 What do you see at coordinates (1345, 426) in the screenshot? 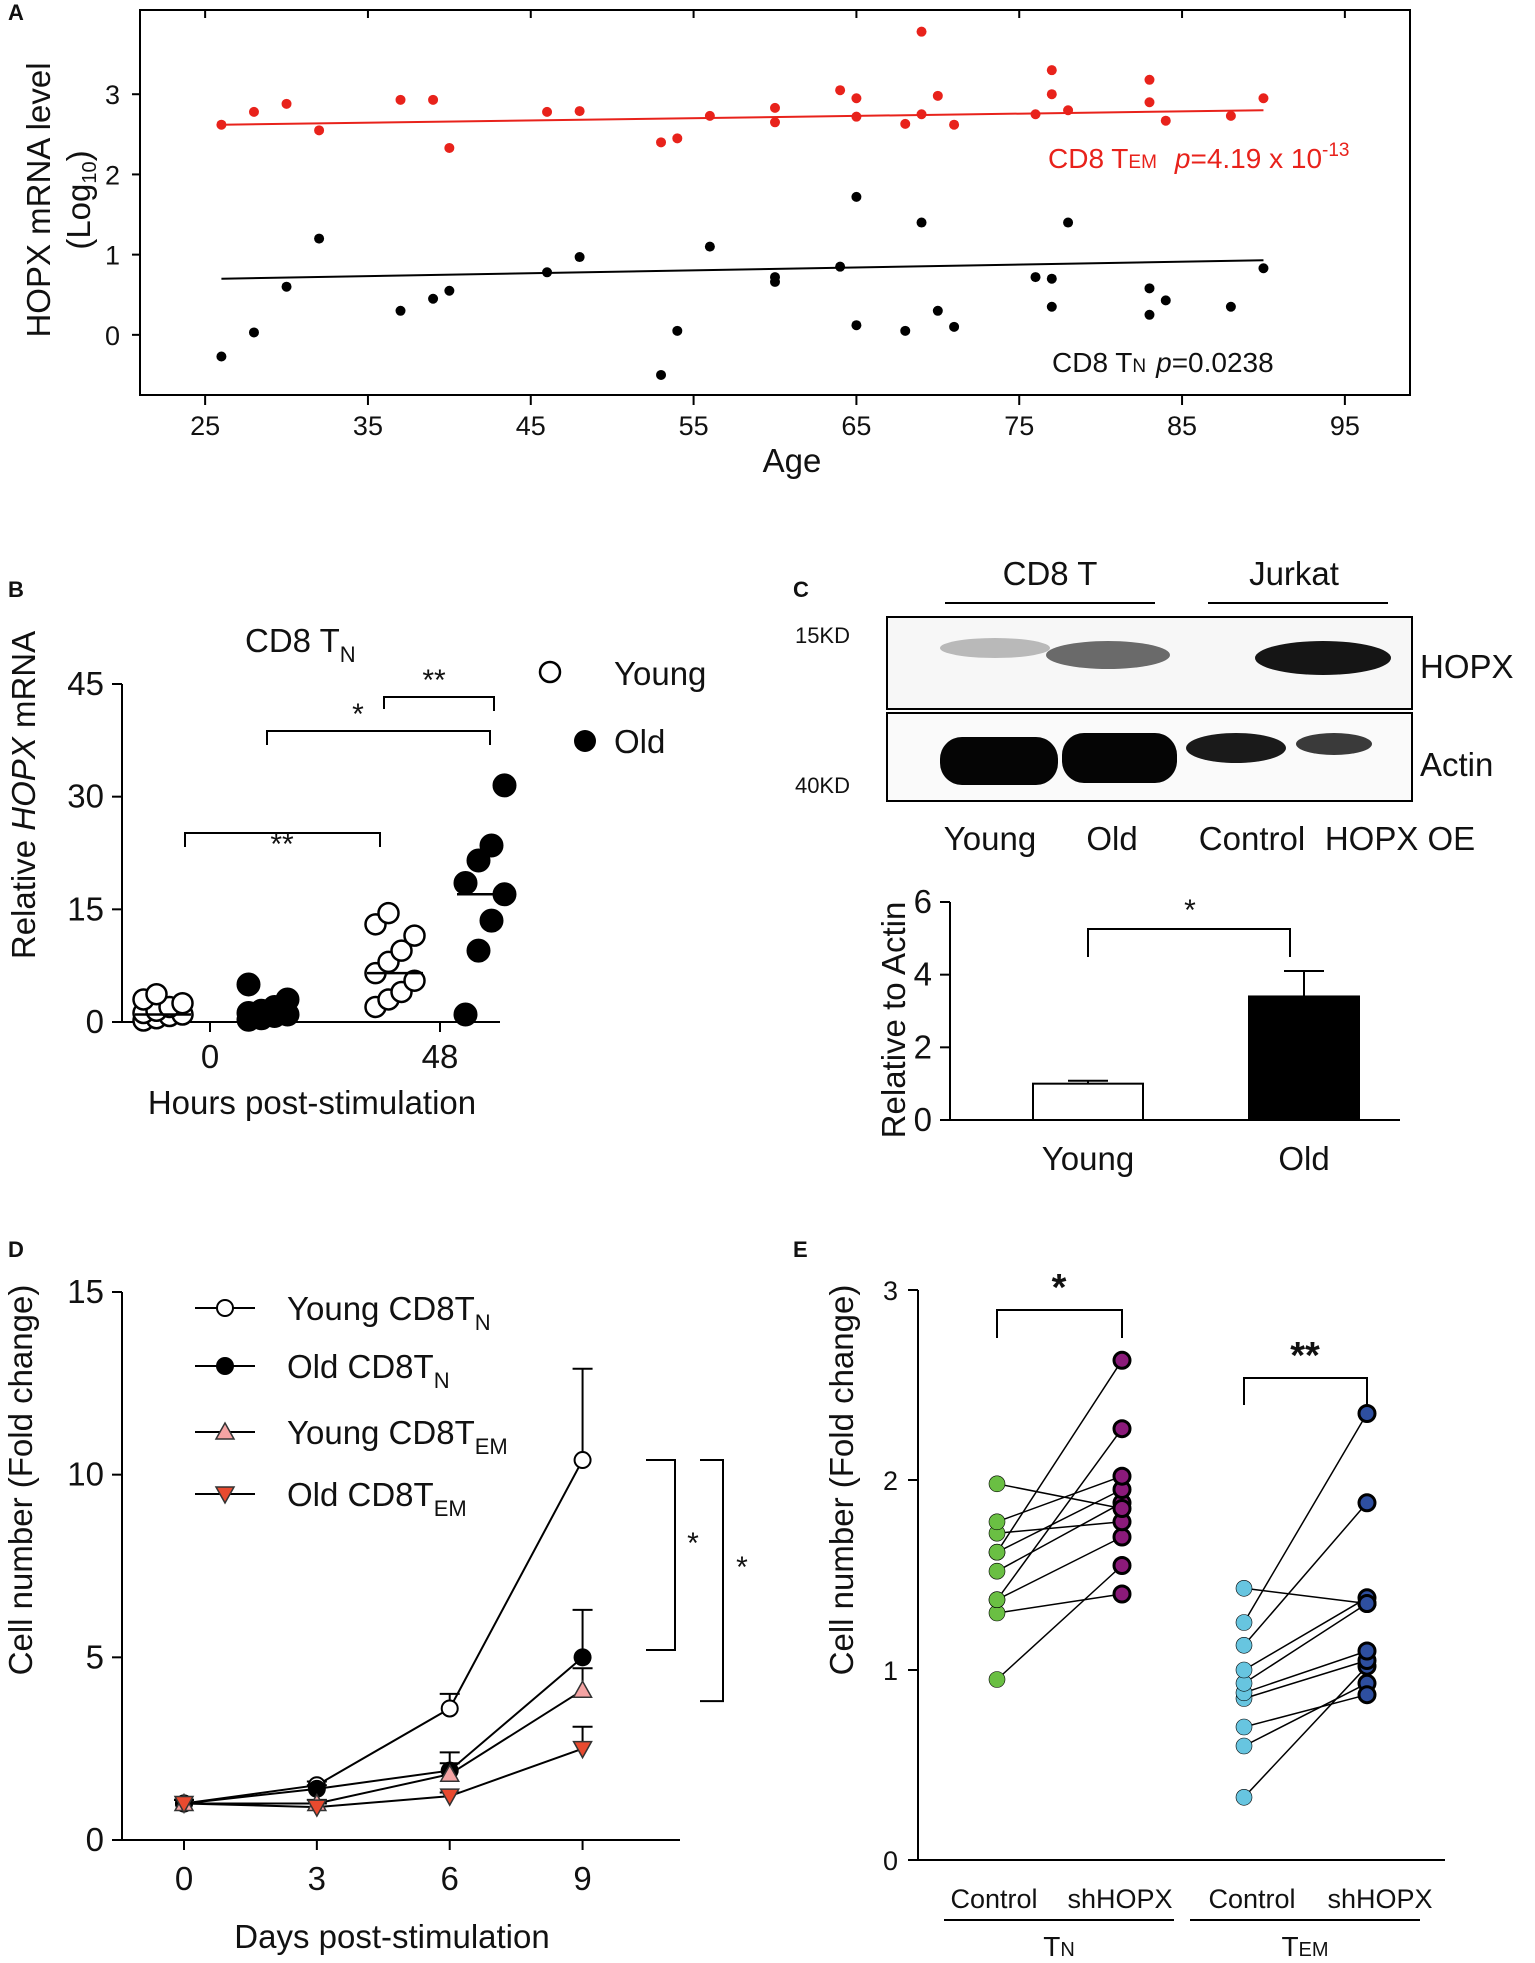
I see `x-tick-label: 95` at bounding box center [1345, 426].